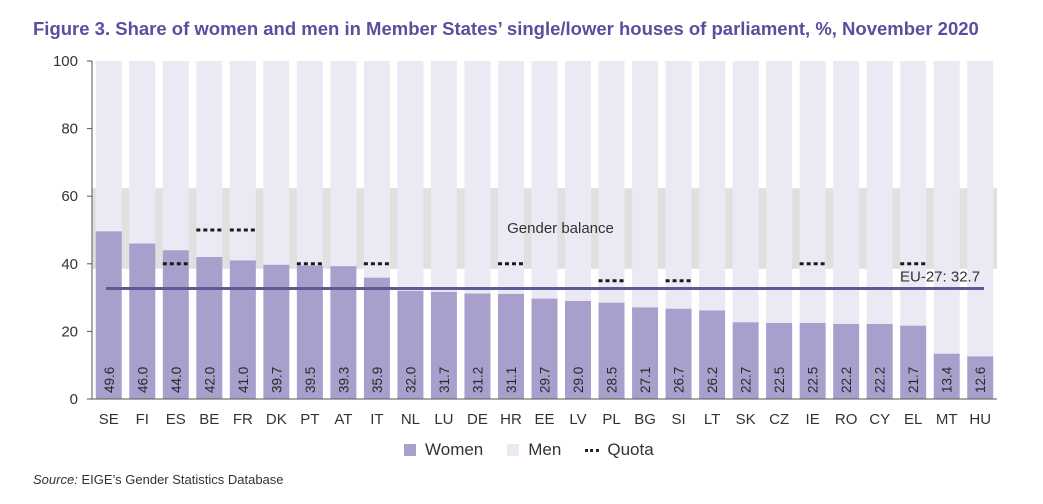 The image size is (1043, 504). What do you see at coordinates (276, 419) in the screenshot?
I see `x-tick-label-dk: DK` at bounding box center [276, 419].